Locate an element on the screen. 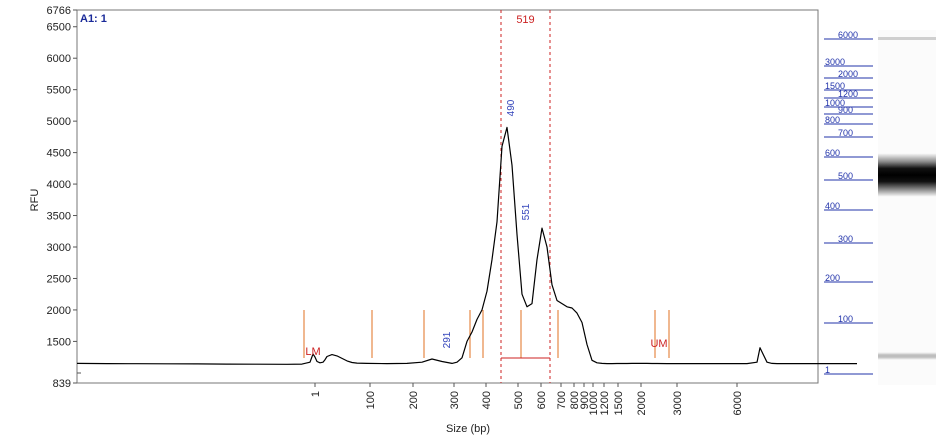 This screenshot has width=936, height=440. y-tick-label: 3500 is located at coordinates (59, 217).